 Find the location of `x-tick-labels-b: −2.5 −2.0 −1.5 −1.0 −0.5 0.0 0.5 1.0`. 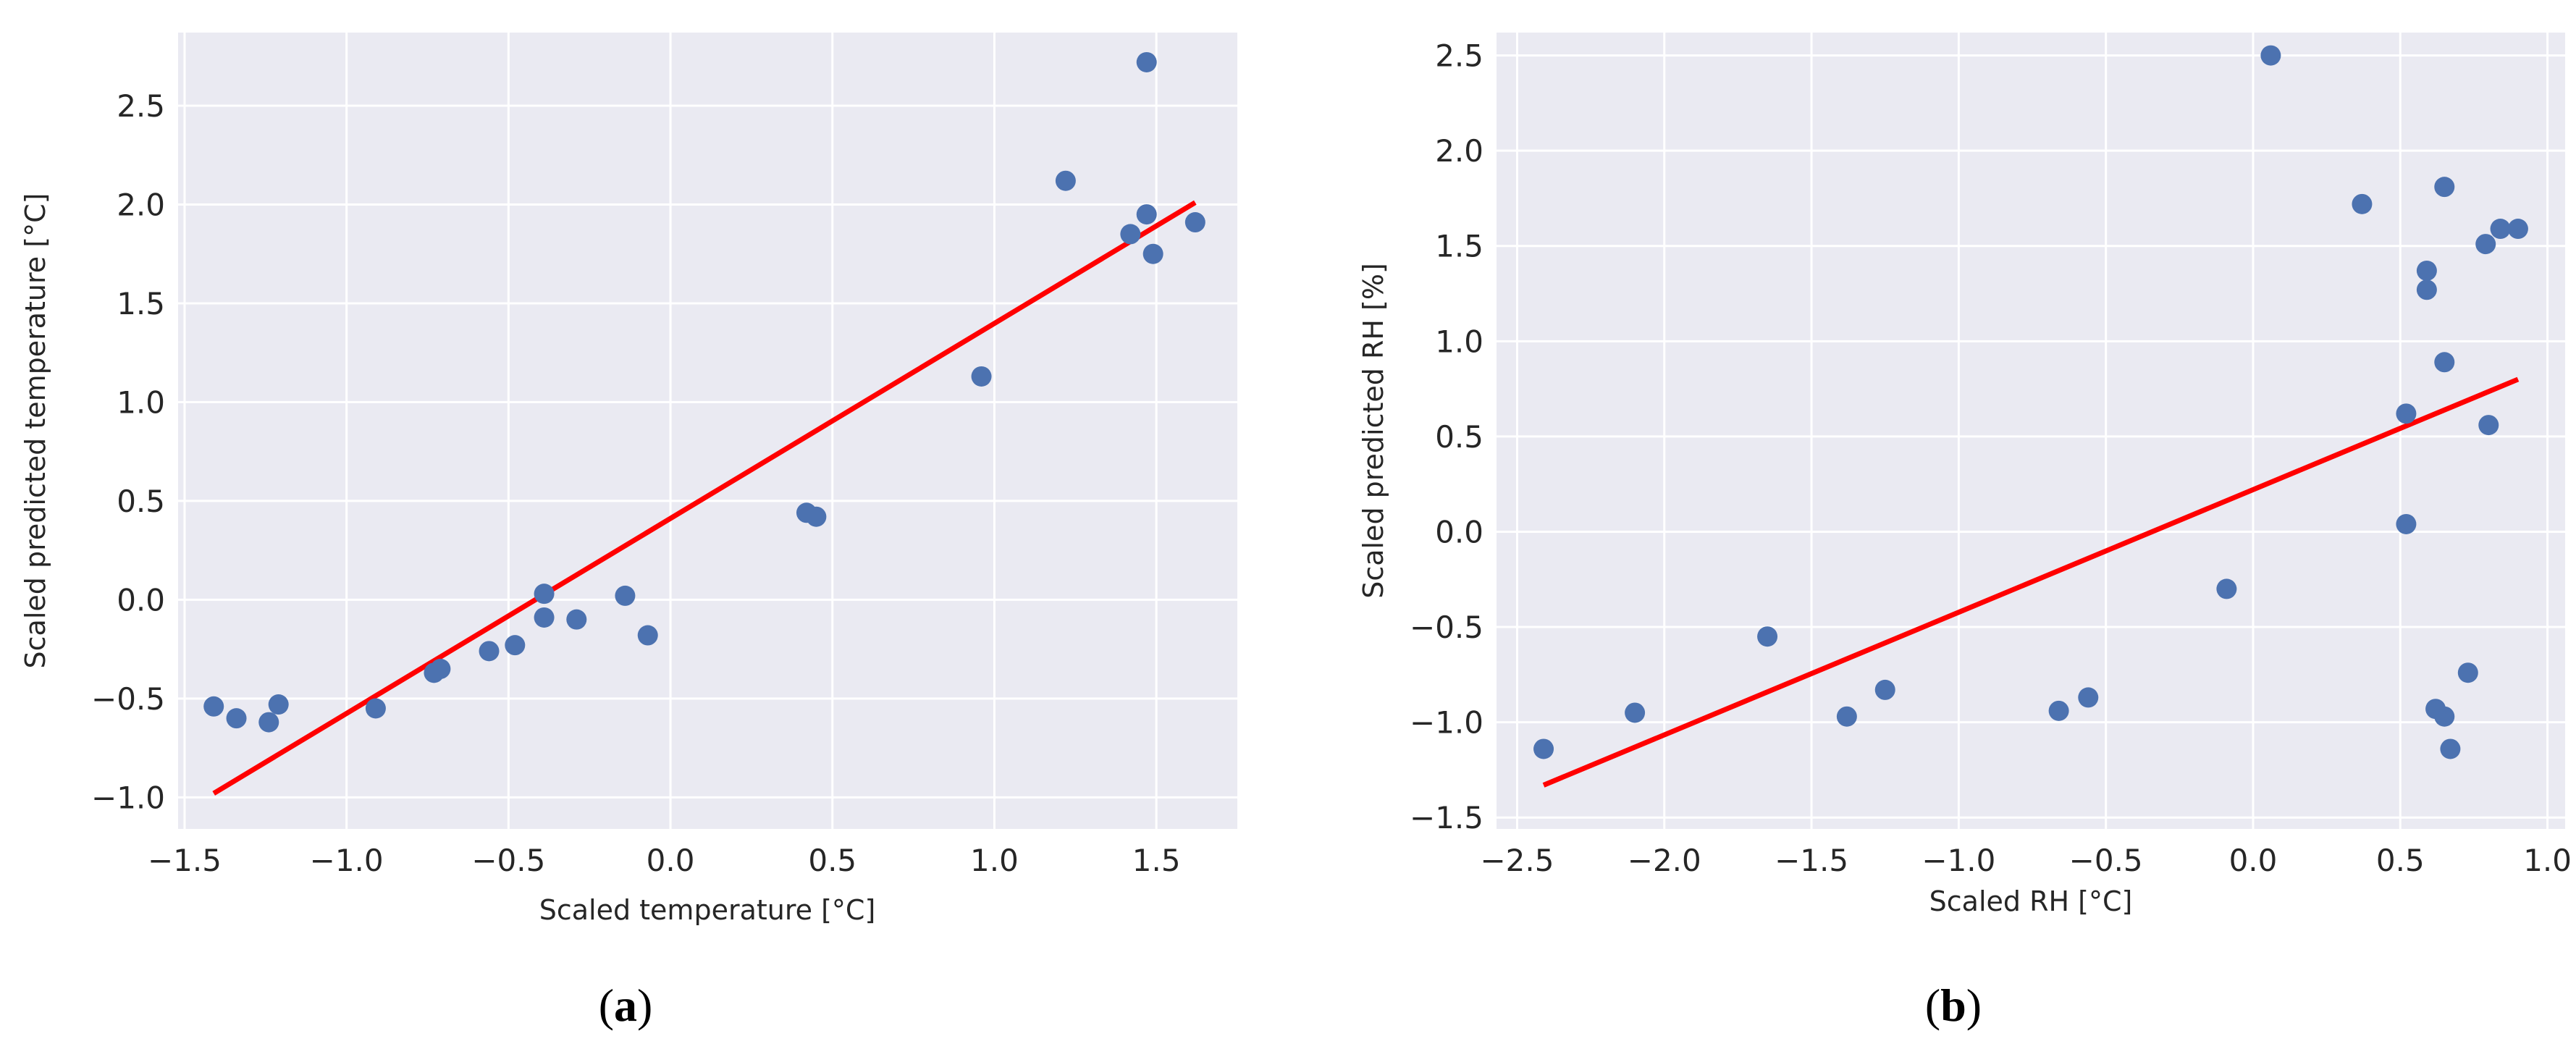

x-tick-labels-b: −2.5 −2.0 −1.5 −1.0 −0.5 0.0 0.5 1.0 is located at coordinates (2026, 860).